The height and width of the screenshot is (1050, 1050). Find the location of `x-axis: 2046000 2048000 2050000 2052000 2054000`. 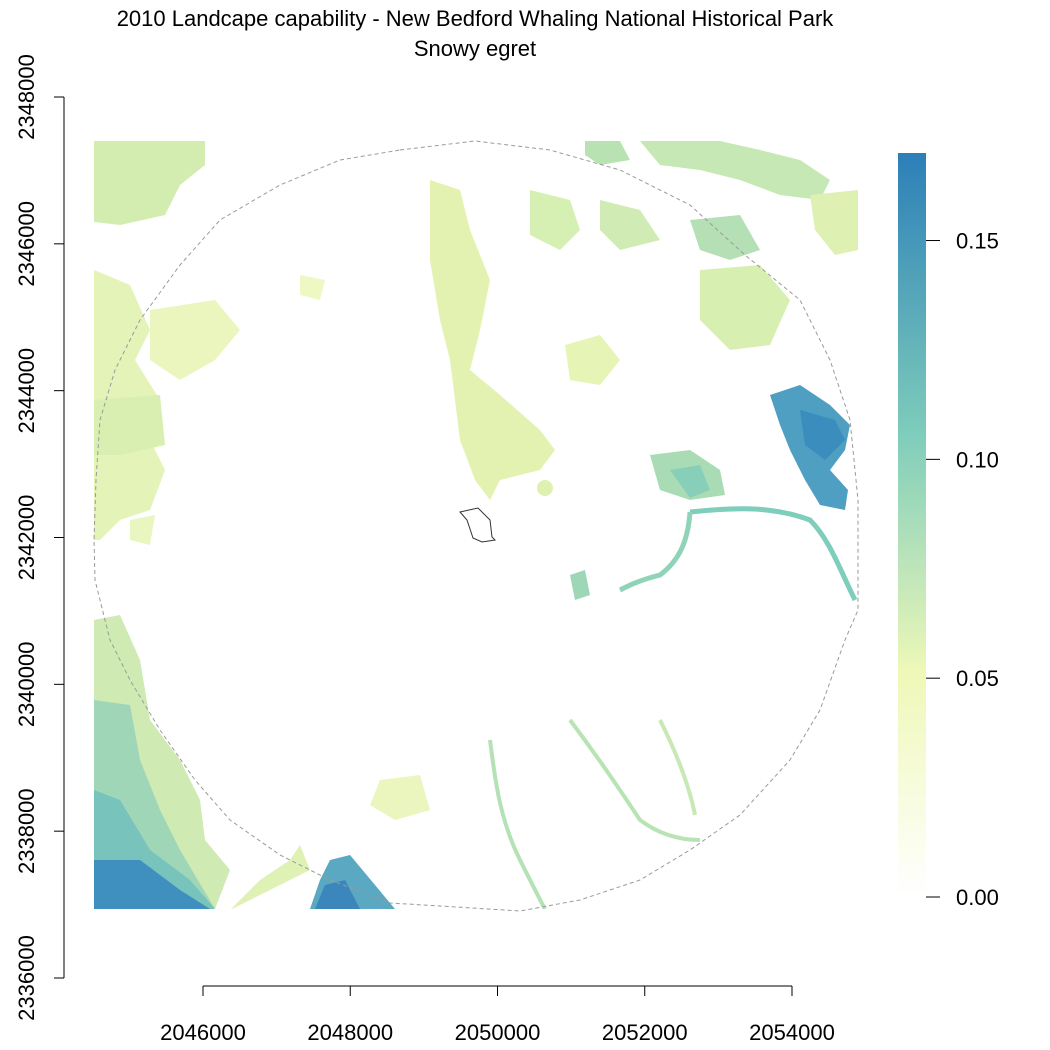

x-axis: 2046000 2048000 2050000 2052000 2054000 is located at coordinates (497, 1015).